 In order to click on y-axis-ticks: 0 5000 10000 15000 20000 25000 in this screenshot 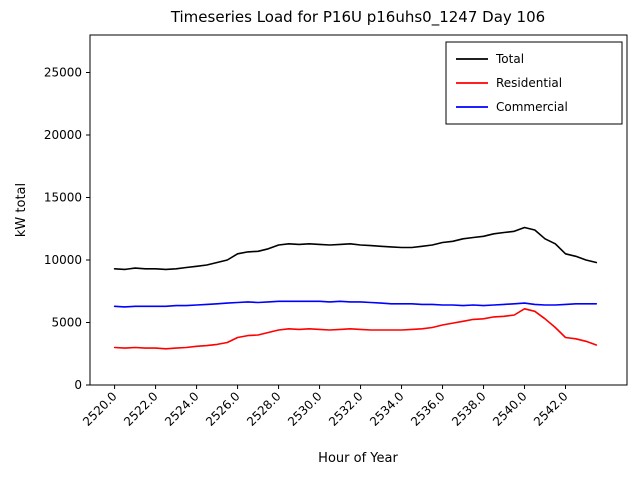, I will do `click(67, 229)`.